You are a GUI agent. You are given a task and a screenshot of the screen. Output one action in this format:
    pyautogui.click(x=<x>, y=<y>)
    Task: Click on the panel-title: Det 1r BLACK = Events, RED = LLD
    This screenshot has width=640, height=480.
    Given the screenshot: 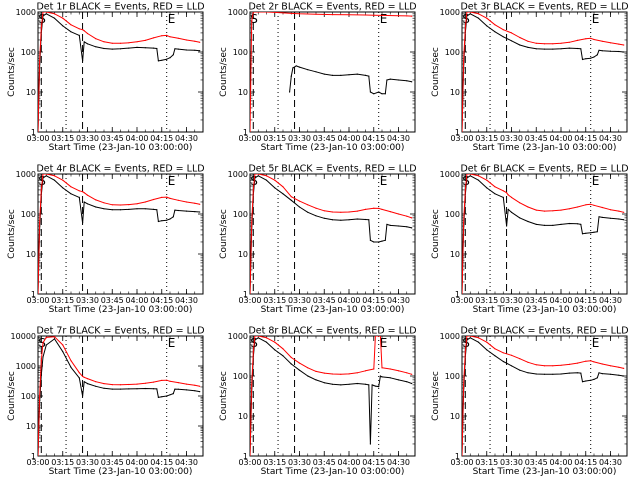 What is the action you would take?
    pyautogui.click(x=120, y=7)
    